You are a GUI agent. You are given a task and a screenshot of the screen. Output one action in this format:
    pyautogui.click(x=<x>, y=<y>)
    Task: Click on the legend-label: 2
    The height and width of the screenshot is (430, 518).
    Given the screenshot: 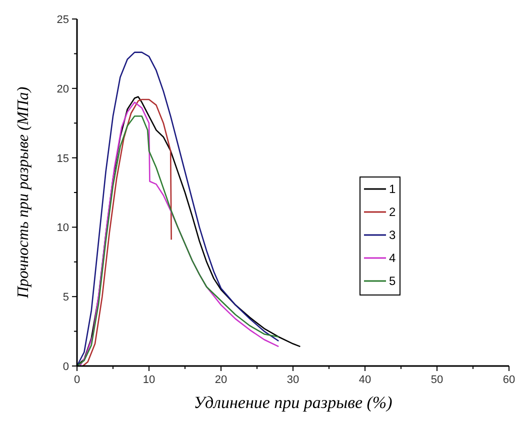 What is the action you would take?
    pyautogui.click(x=392, y=212)
    